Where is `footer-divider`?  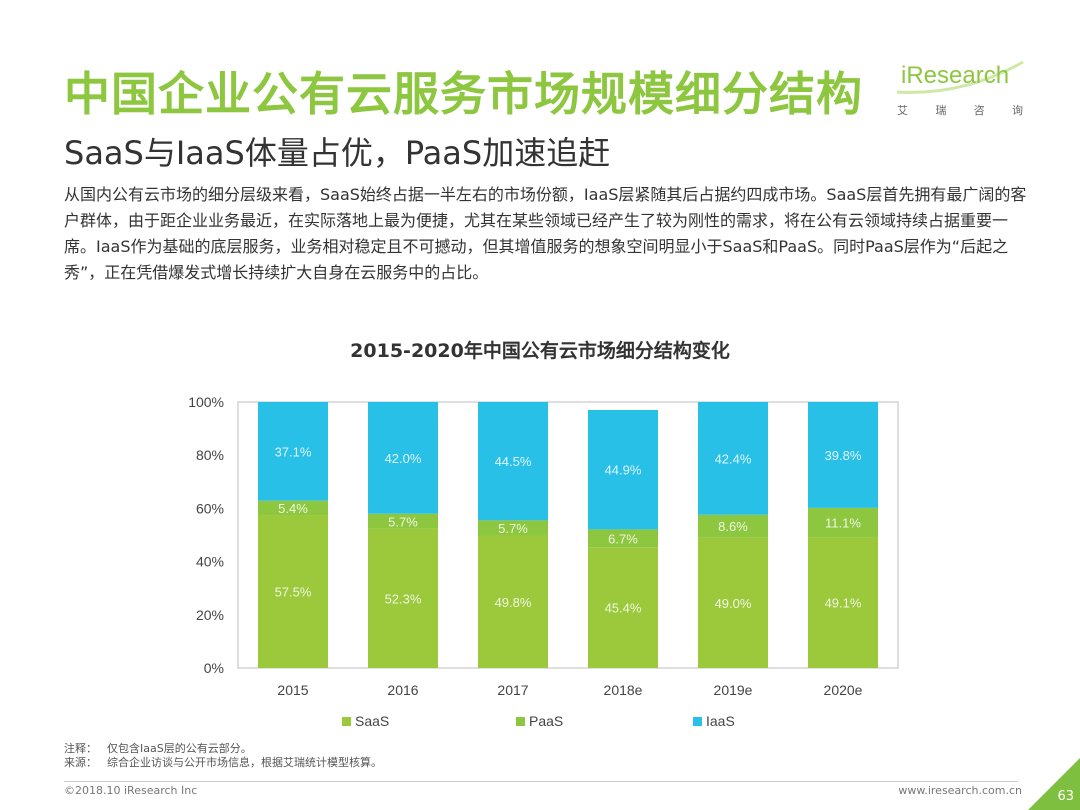 footer-divider is located at coordinates (541, 781).